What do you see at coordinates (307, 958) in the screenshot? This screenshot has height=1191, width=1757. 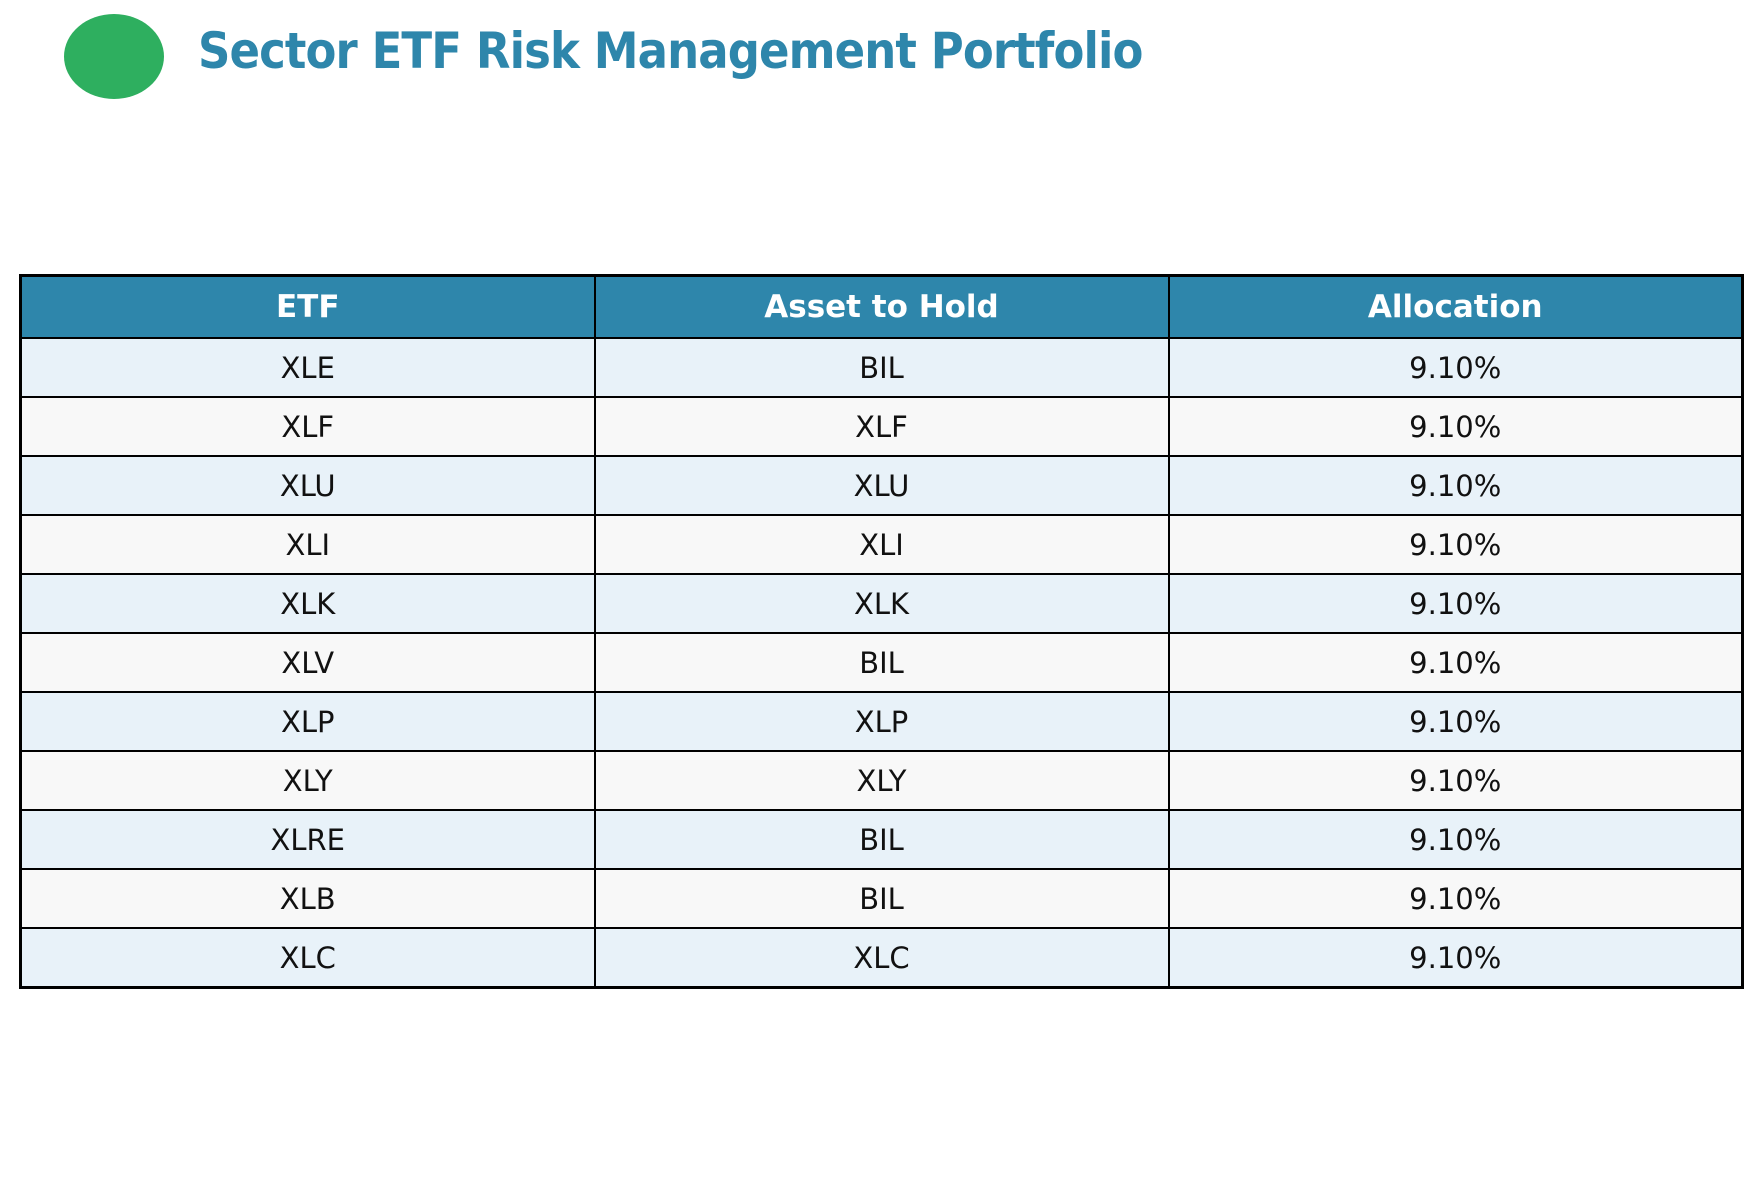 I see `etf-cell: XLC` at bounding box center [307, 958].